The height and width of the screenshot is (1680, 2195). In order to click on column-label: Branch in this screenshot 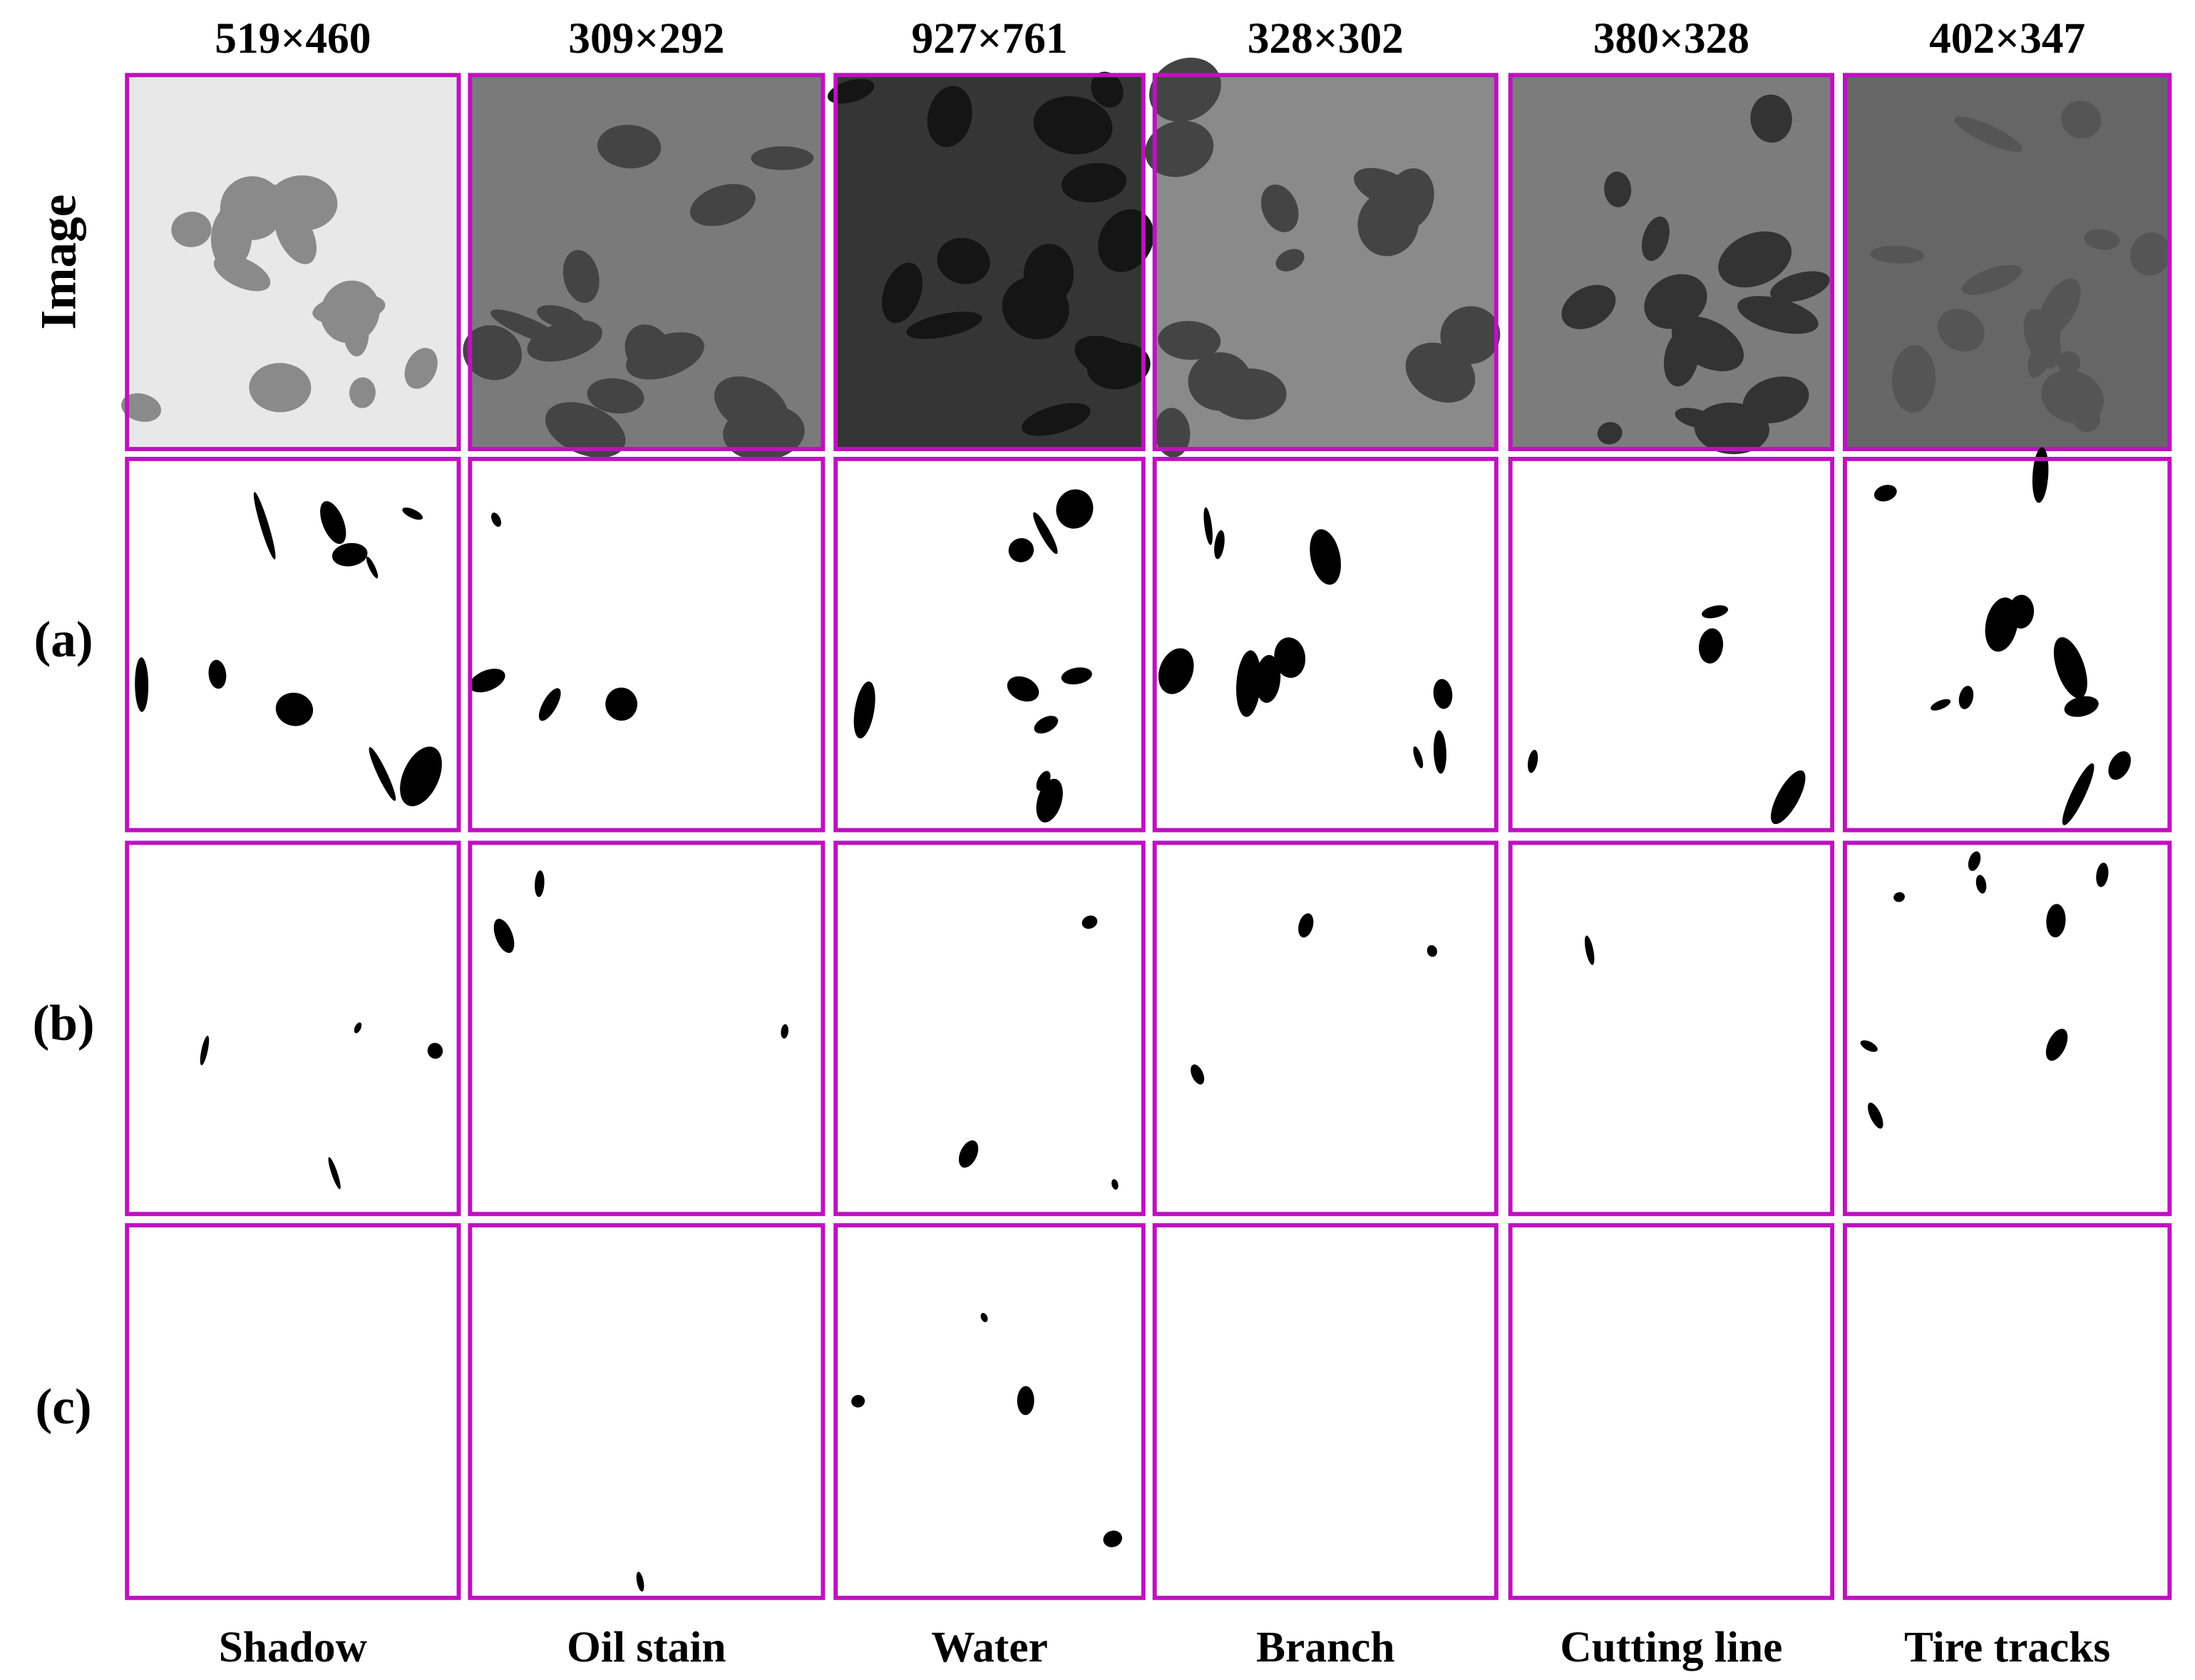, I will do `click(1325, 1647)`.